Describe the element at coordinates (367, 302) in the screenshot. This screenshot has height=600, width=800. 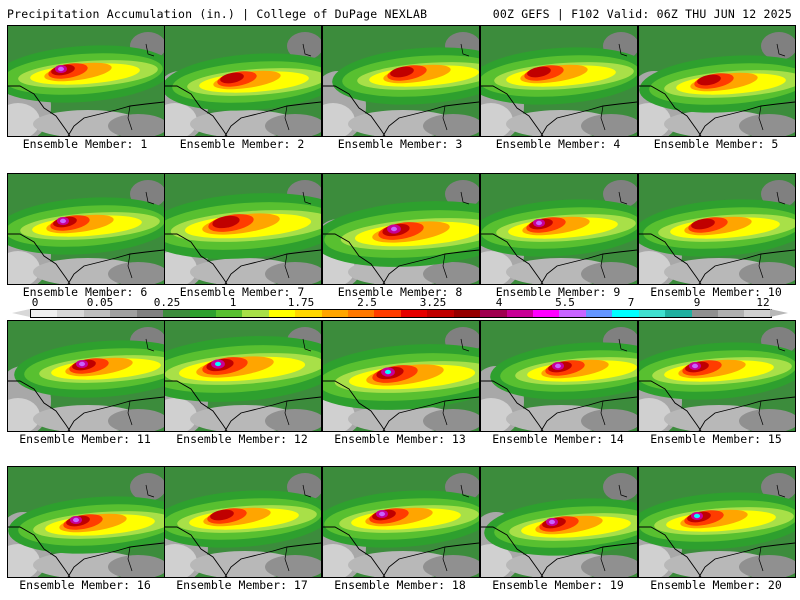
I see `legend-tick-label: 2.5` at that location.